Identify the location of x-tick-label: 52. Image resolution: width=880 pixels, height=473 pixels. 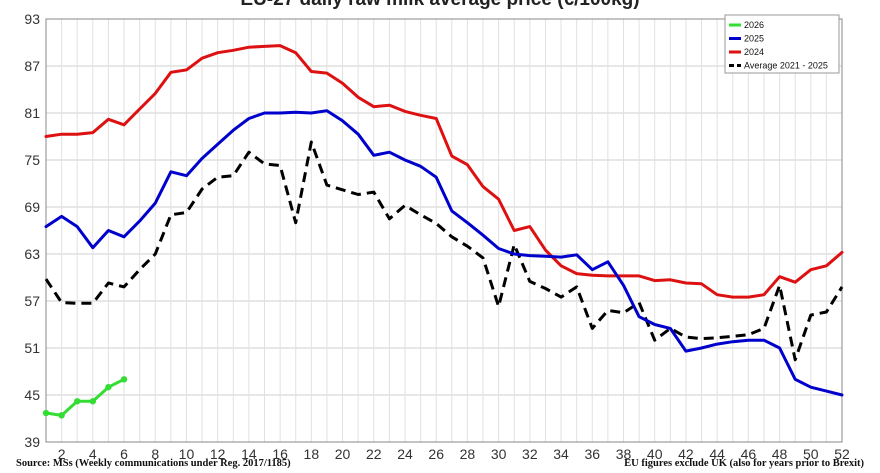
(842, 454).